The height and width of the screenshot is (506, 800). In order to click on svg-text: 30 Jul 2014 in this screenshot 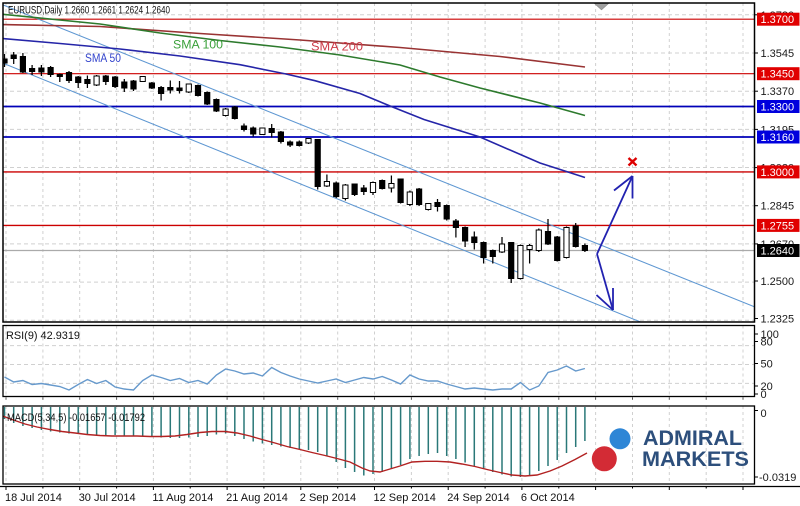, I will do `click(107, 498)`.